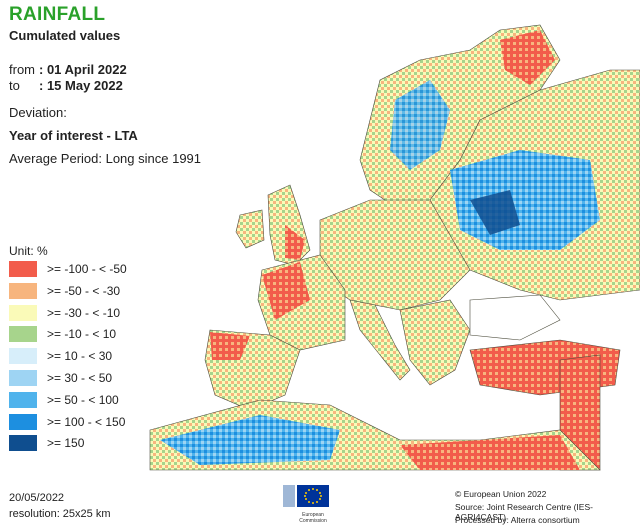 This screenshot has height=530, width=640. What do you see at coordinates (37, 498) in the screenshot?
I see `issue-date: 20/05/2022` at bounding box center [37, 498].